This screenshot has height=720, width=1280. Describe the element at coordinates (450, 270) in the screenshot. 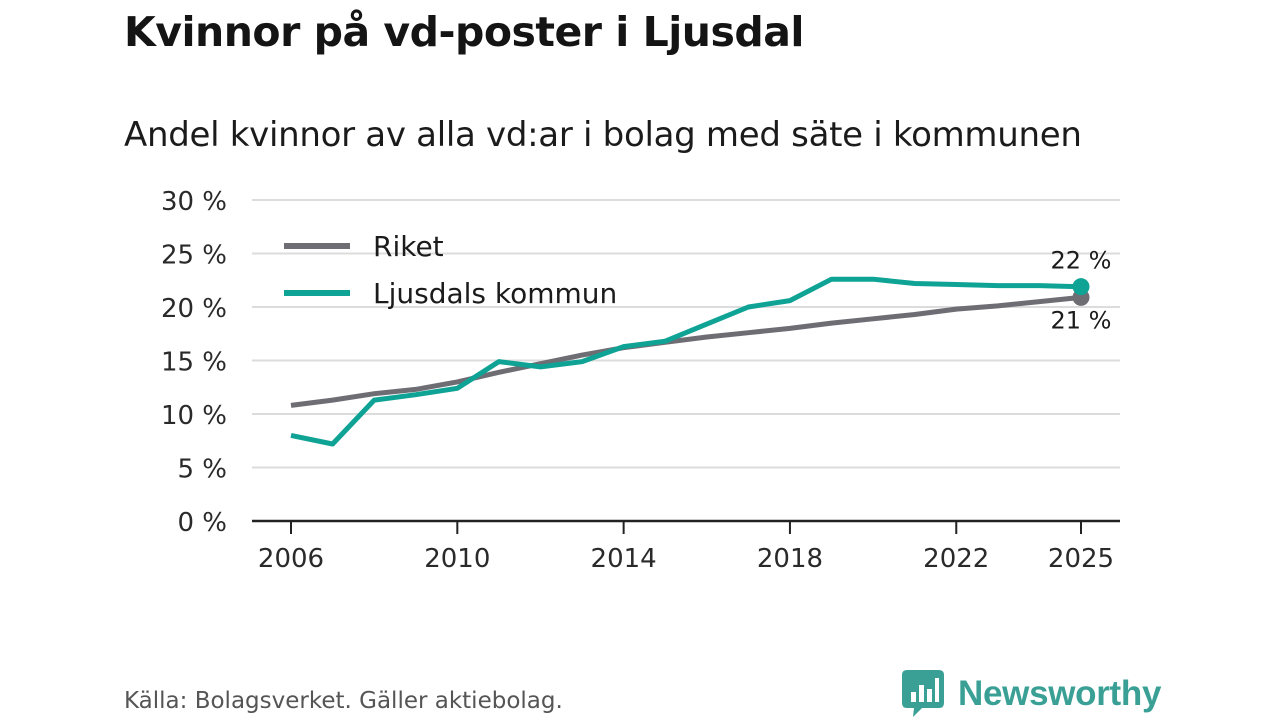

I see `legend: Riket Ljusdals kommun` at that location.